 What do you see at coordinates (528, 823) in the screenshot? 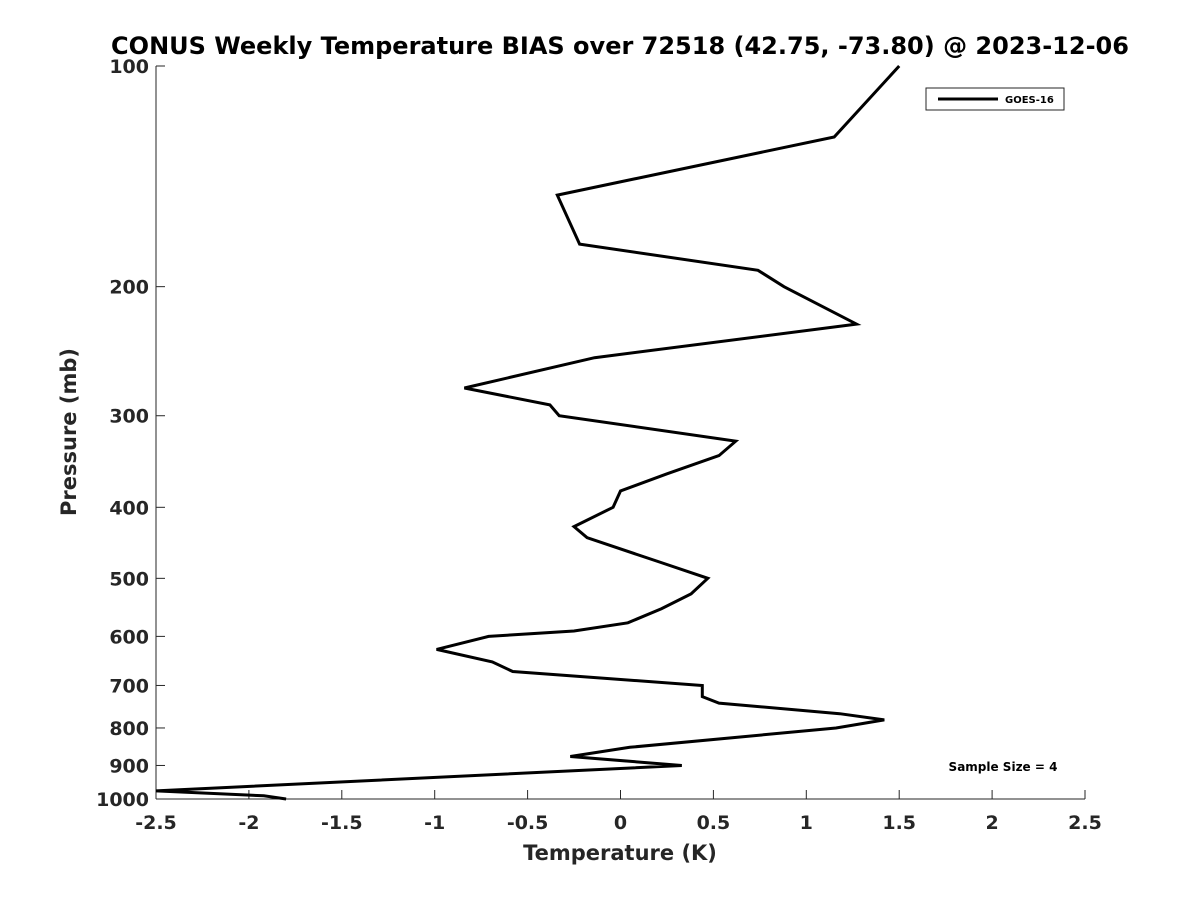
I see `x-tick-label: -0.5` at bounding box center [528, 823].